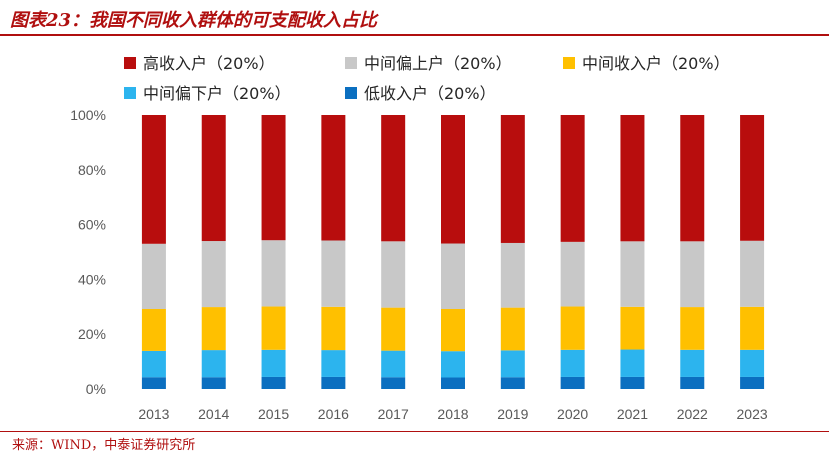  I want to click on legend-item: 中间偏下户（20%）, so click(207, 93).